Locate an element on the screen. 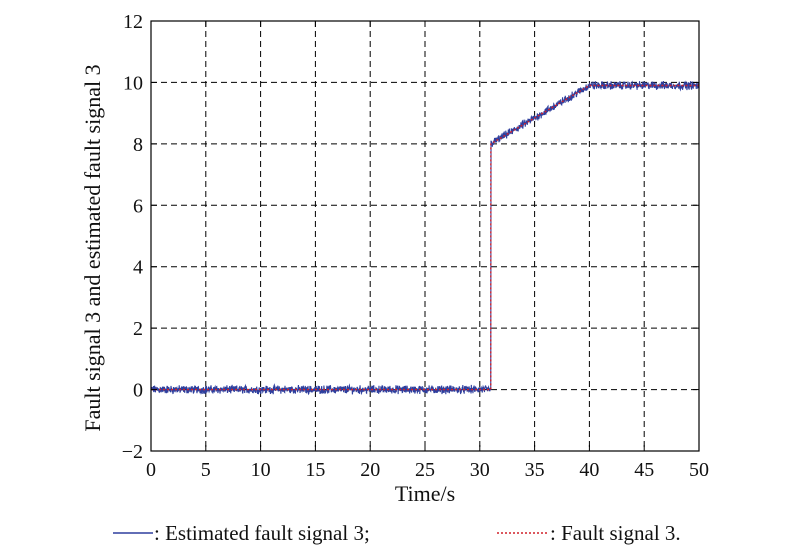 The width and height of the screenshot is (800, 555). x-tick-label: 35 is located at coordinates (535, 470).